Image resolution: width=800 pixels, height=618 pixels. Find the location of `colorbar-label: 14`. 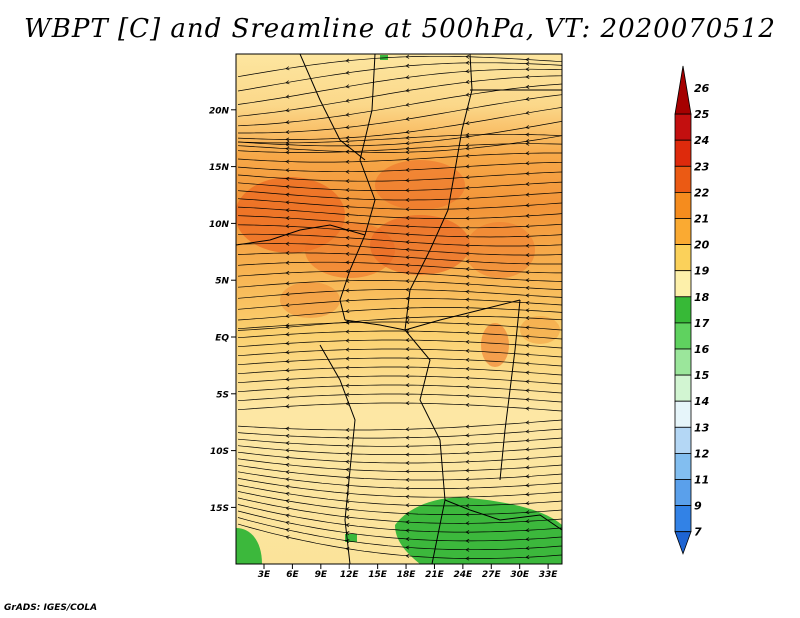

colorbar-label: 14 is located at coordinates (701, 401).